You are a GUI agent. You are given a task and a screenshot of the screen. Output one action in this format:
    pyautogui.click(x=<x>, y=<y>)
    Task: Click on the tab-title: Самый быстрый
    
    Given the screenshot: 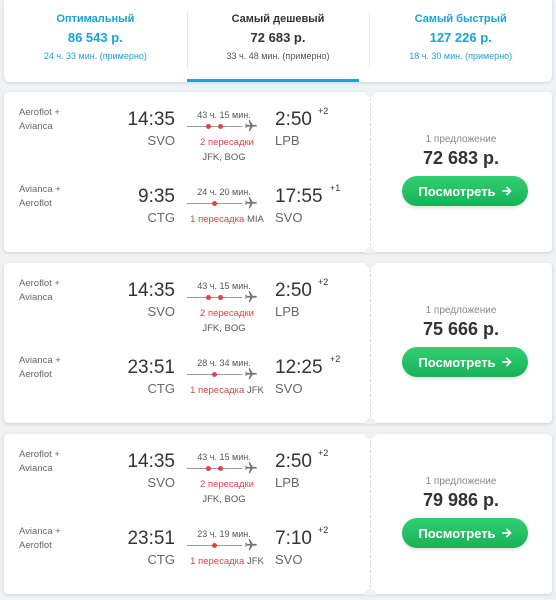 What is the action you would take?
    pyautogui.click(x=460, y=19)
    